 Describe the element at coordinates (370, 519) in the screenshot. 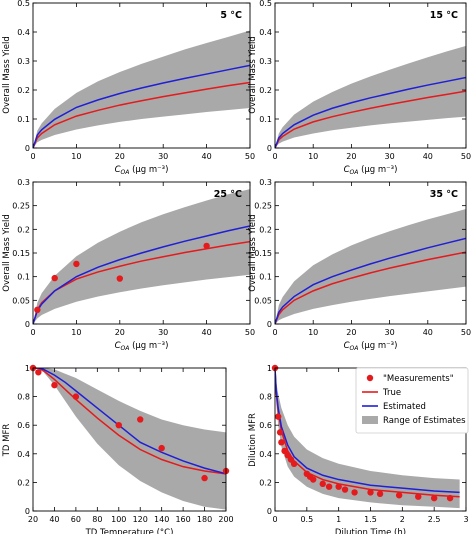

I see `x-tick-label: 1.5` at that location.